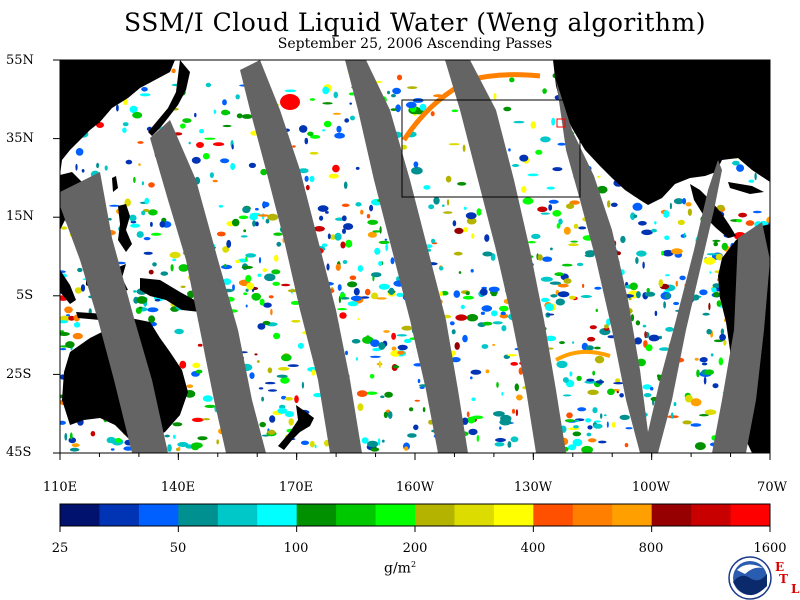 The image size is (800, 600). I want to click on land-asia, so click(117, 117).